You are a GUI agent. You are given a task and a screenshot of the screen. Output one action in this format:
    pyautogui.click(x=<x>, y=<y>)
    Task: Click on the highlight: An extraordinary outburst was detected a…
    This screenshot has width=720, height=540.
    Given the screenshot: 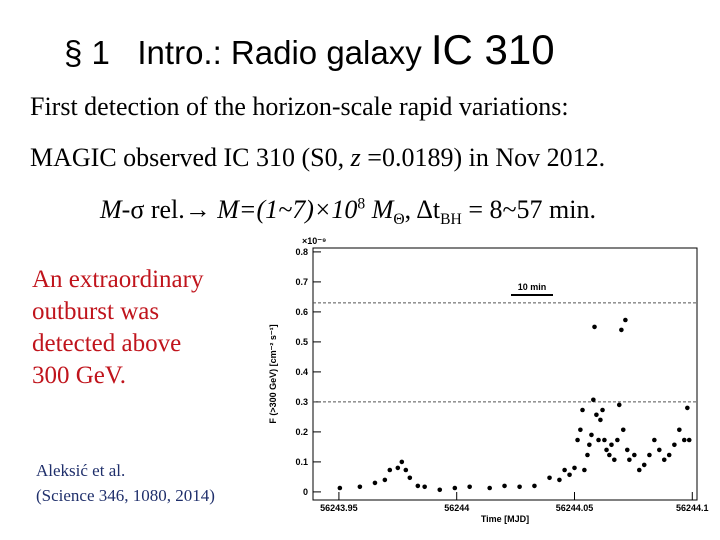 What is the action you would take?
    pyautogui.click(x=117, y=328)
    